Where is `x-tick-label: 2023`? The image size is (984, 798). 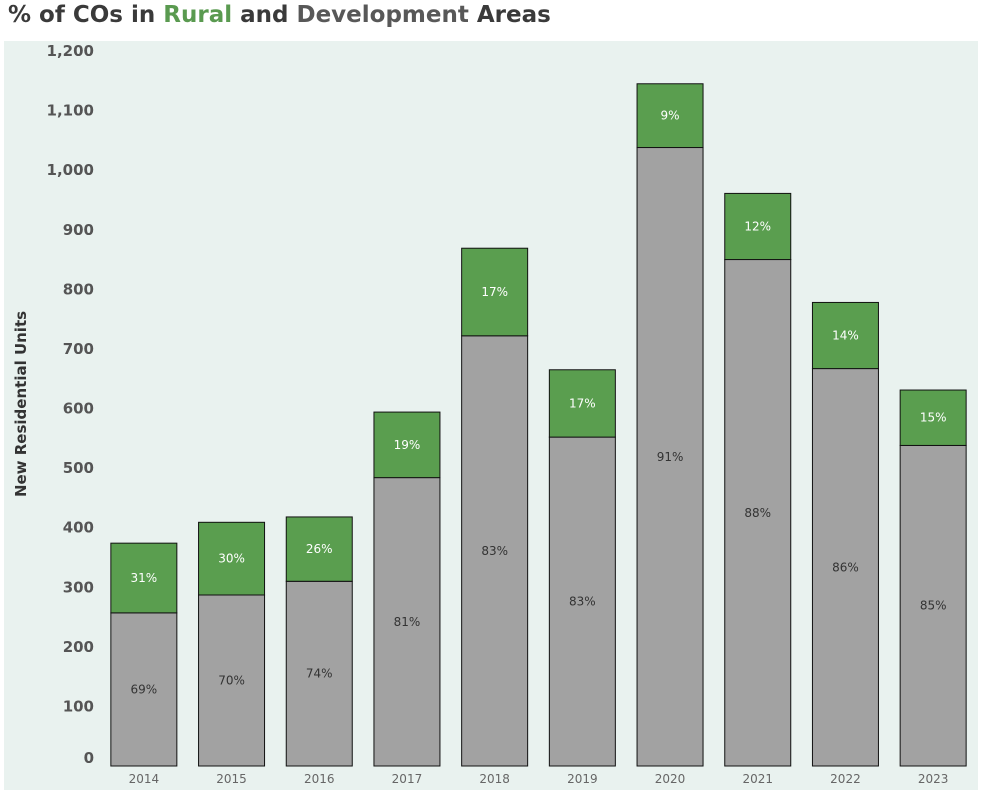
x-tick-label: 2023 is located at coordinates (933, 779).